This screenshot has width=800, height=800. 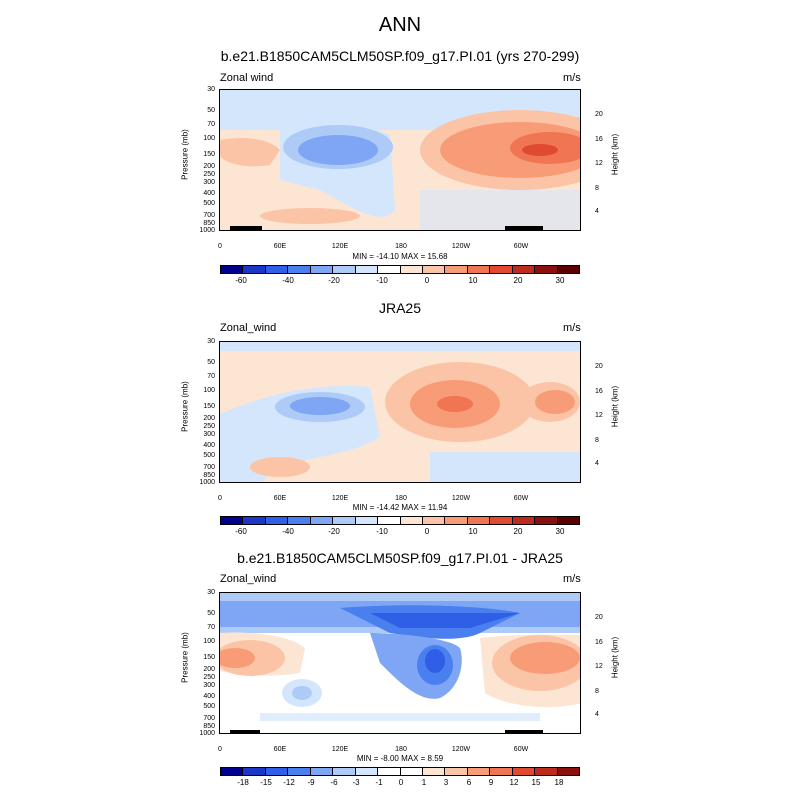 I want to click on colorbar-tick: 15, so click(x=536, y=782).